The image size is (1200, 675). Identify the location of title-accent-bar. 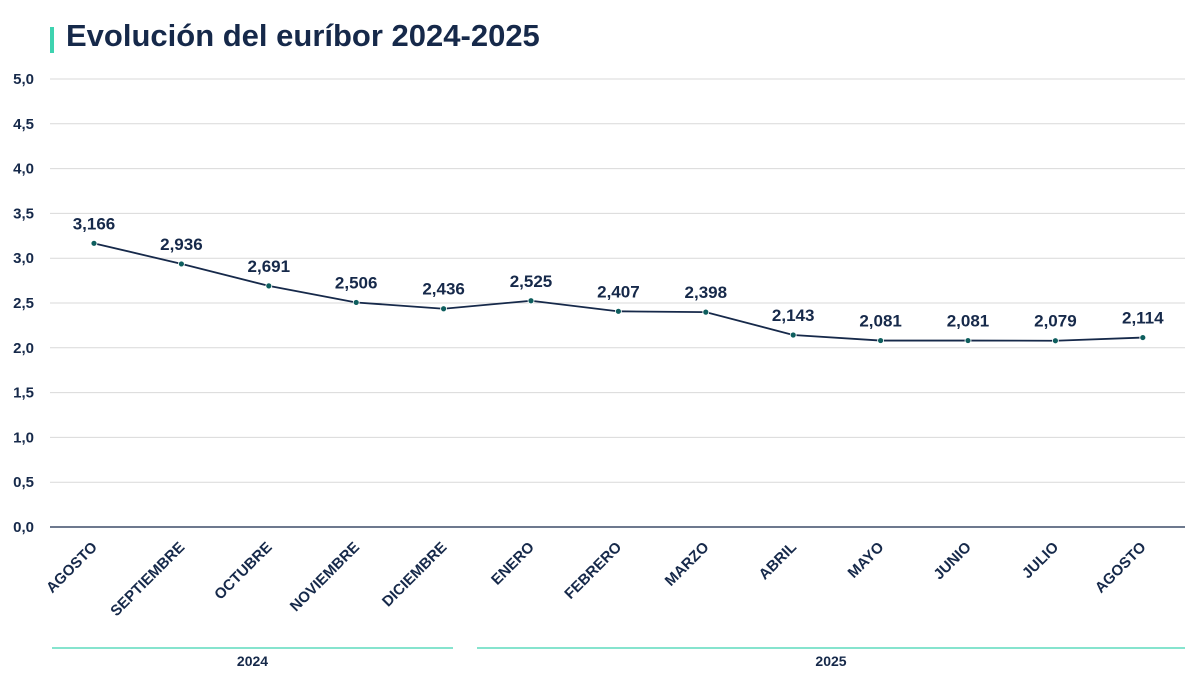
(52, 40).